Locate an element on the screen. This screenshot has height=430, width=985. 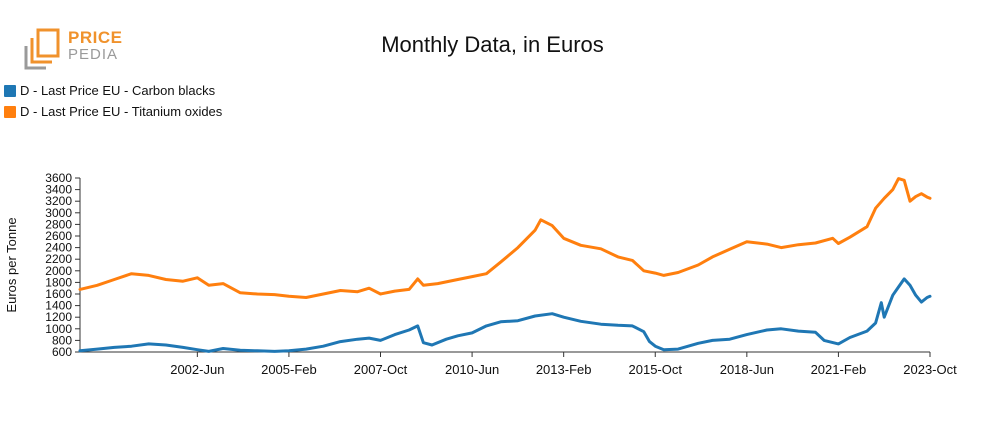
y-tick-label: 2200 is located at coordinates (58, 259).